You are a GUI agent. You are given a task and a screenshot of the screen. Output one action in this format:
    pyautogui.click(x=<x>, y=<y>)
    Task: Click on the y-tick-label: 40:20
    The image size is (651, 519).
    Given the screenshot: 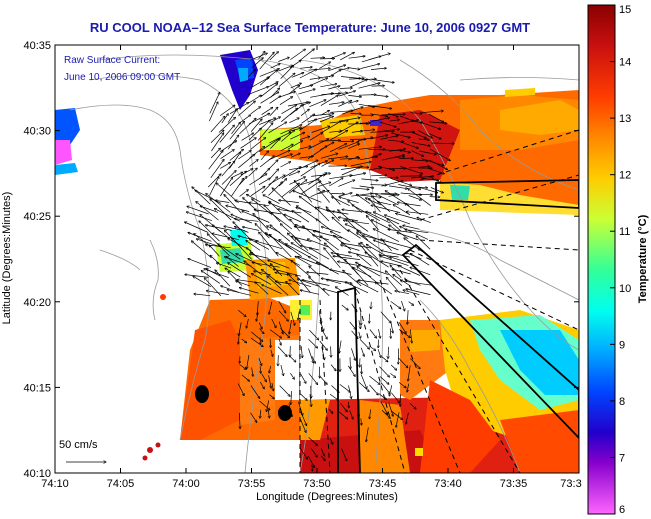 What is the action you would take?
    pyautogui.click(x=37, y=303)
    